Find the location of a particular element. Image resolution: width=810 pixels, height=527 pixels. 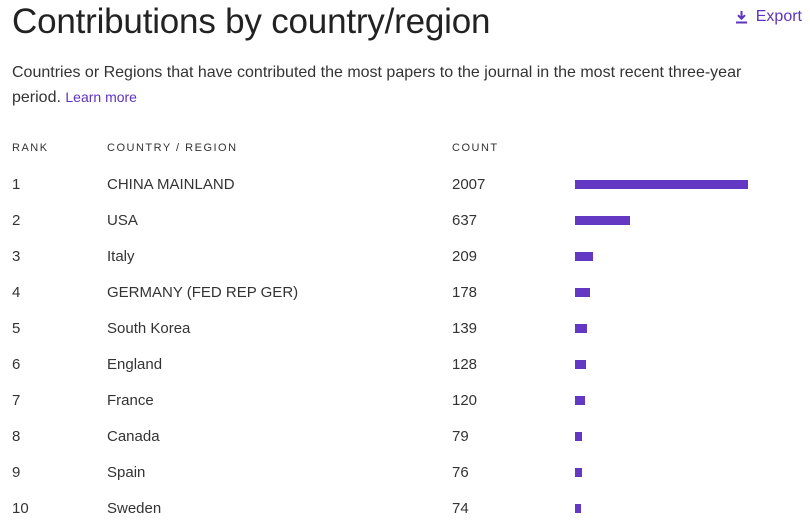

table-row: 10 Sweden 74 is located at coordinates (405, 509).